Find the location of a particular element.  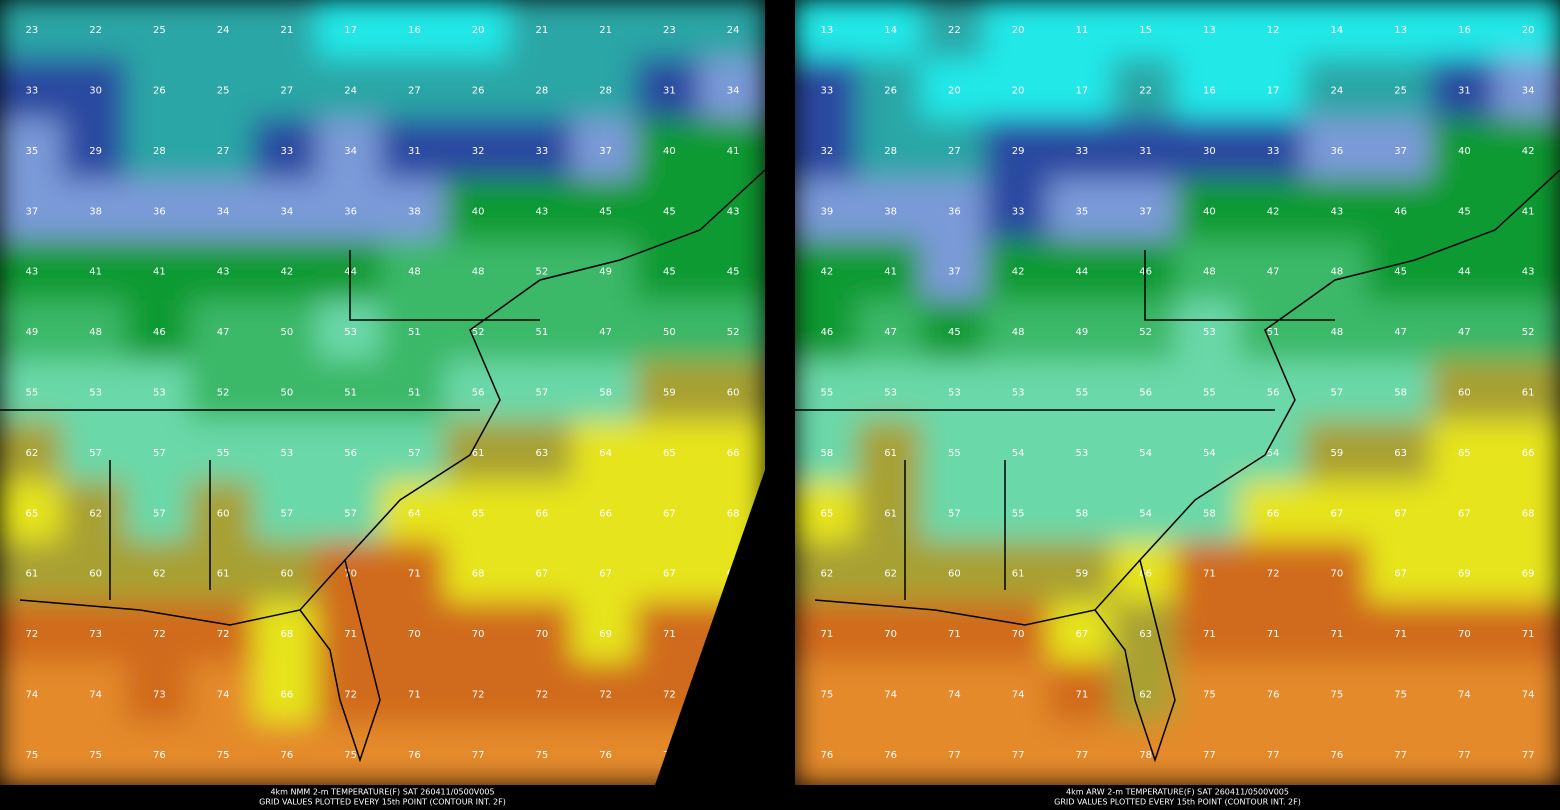

grid-value: 31 is located at coordinates (414, 151).